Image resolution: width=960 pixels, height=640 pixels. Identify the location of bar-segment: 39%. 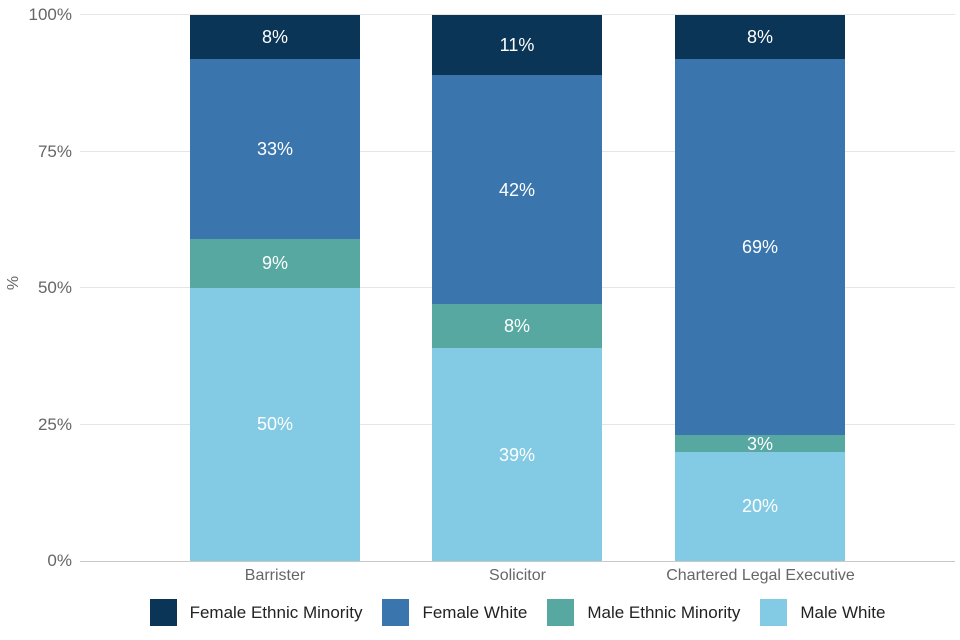
(517, 454).